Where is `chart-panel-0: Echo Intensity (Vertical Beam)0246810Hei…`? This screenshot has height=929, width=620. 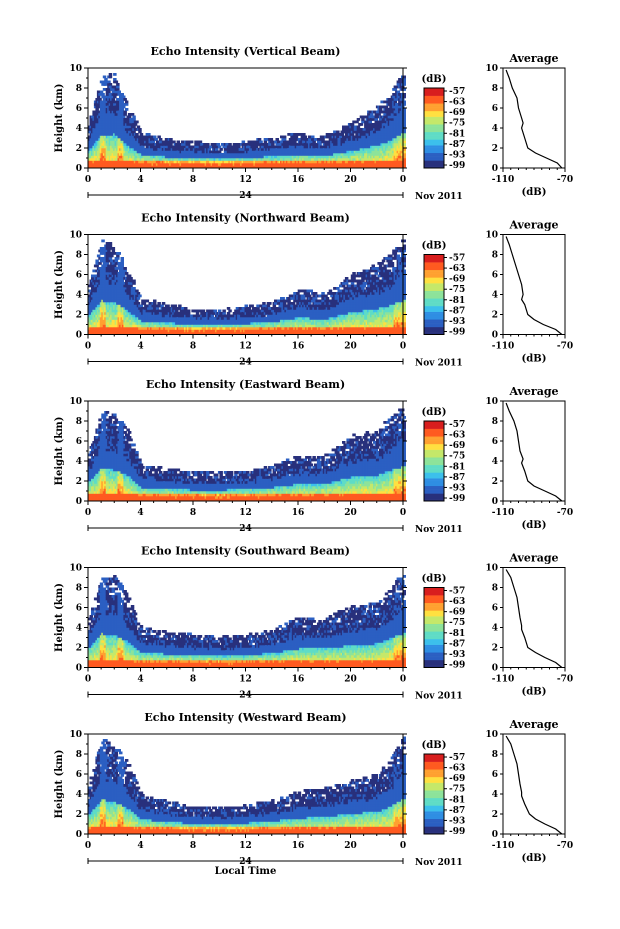 chart-panel-0: Echo Intensity (Vertical Beam)0246810Hei… is located at coordinates (313, 123).